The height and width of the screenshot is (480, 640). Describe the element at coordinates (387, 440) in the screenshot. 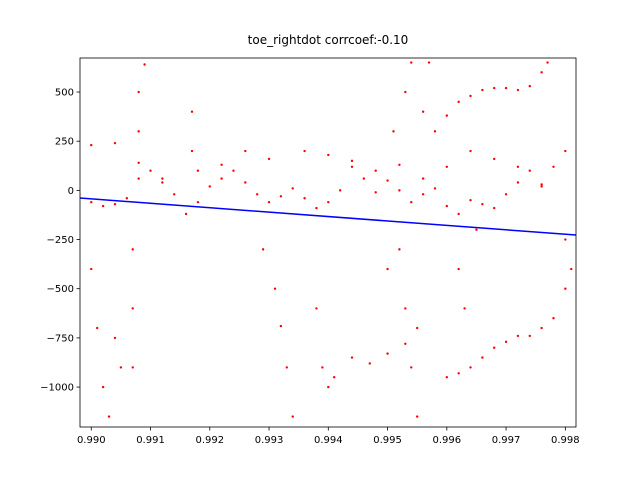

I see `x-tick-label: 0.995` at that location.